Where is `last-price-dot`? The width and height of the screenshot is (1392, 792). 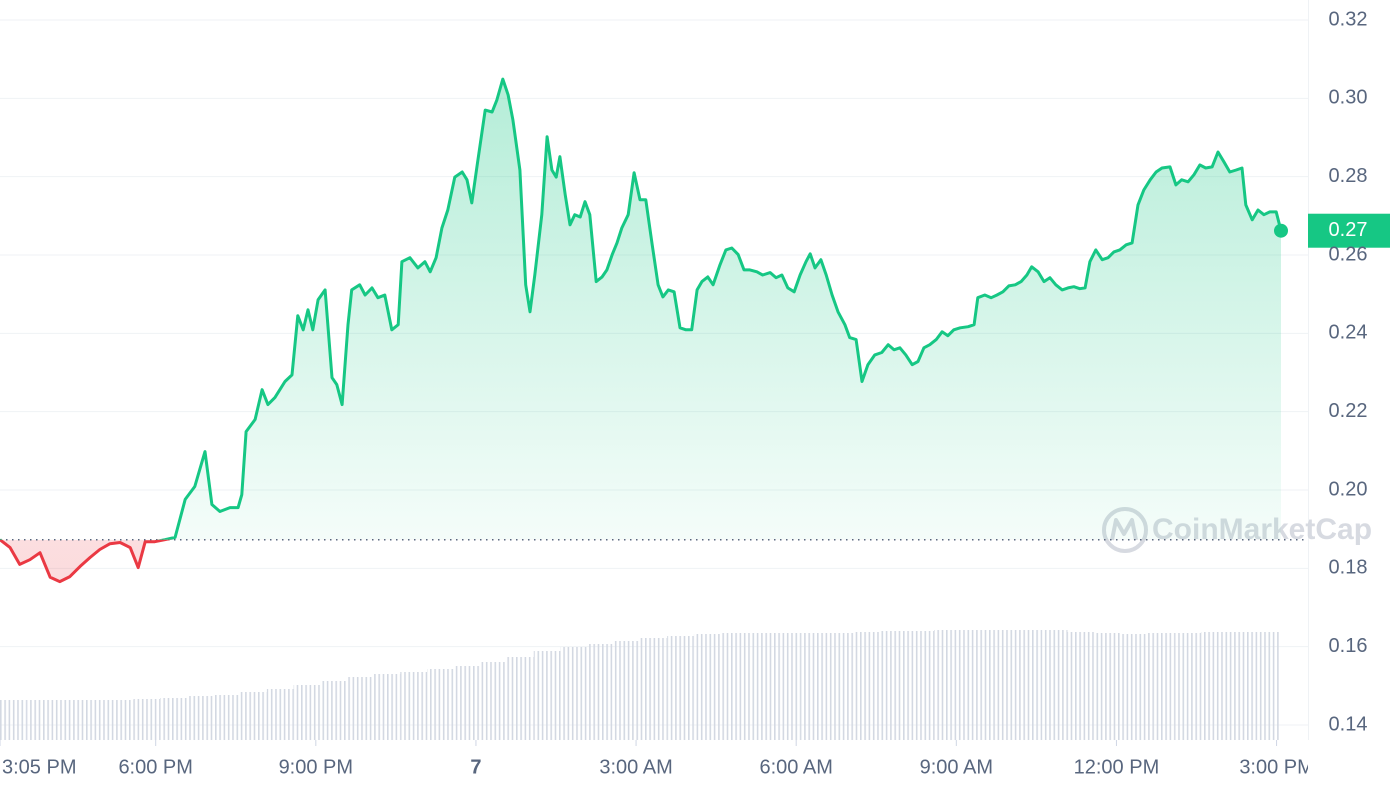
last-price-dot is located at coordinates (1281, 230).